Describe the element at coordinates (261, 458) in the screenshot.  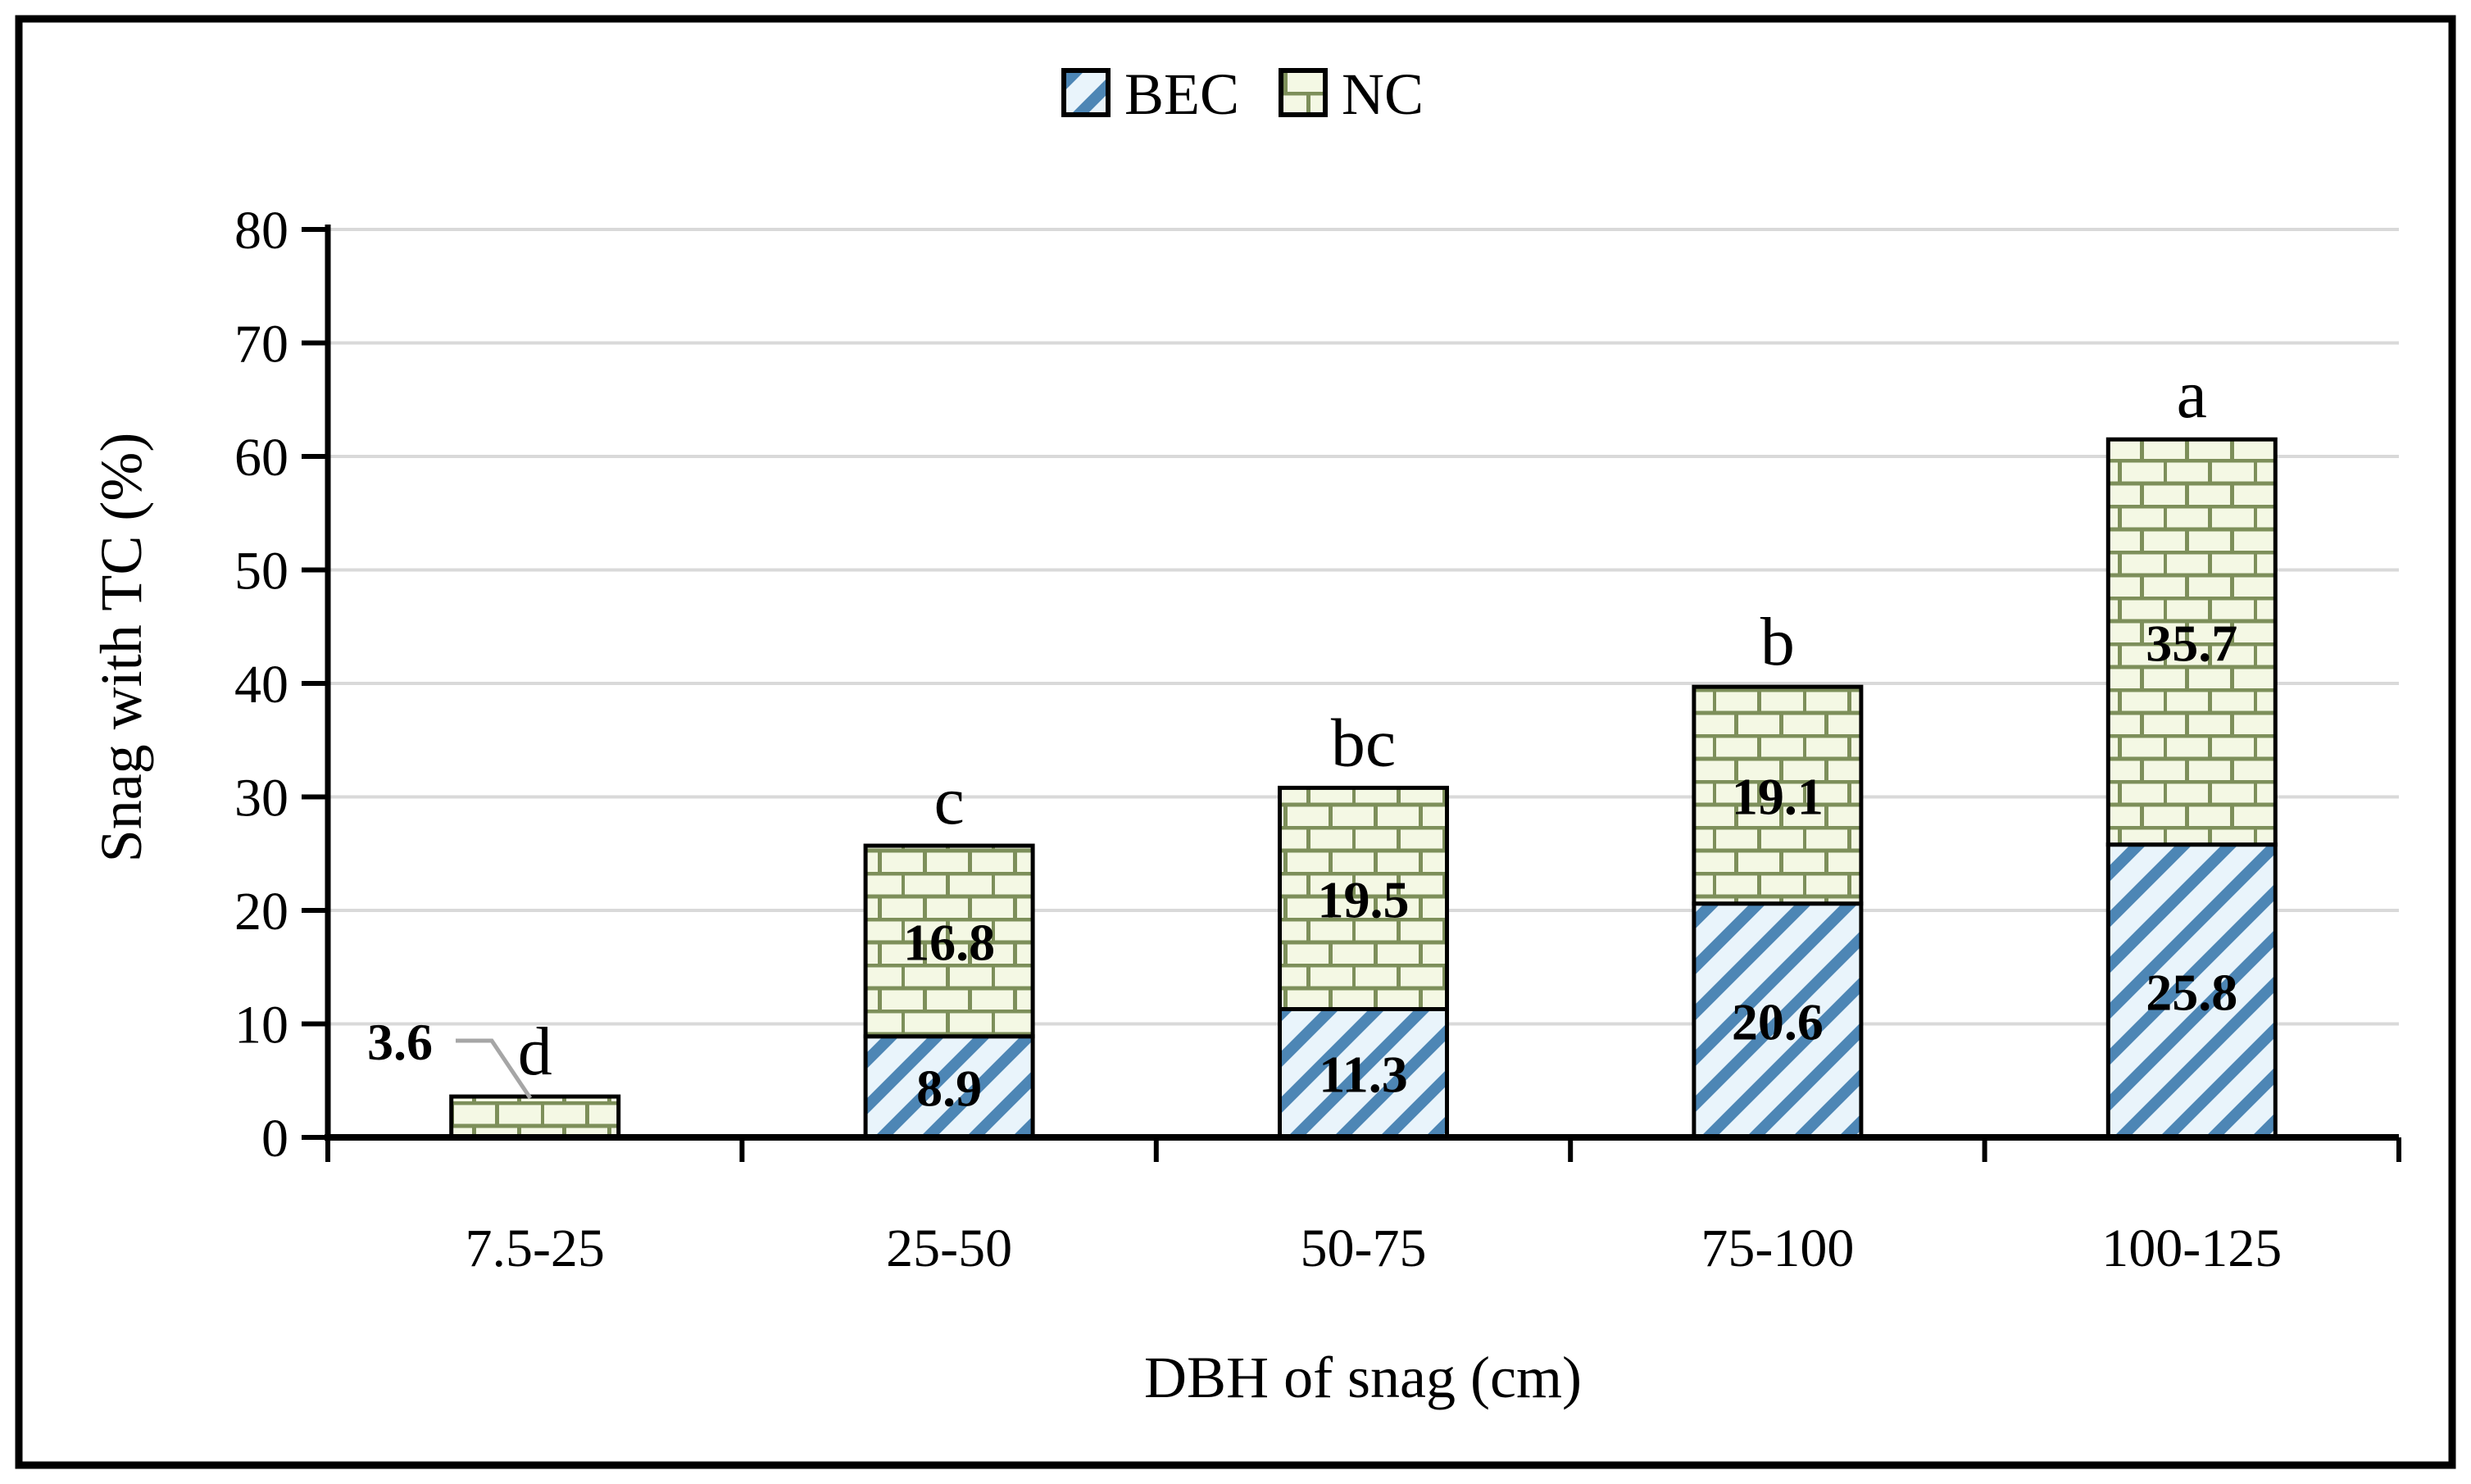
I see `y-tick-label-60: 60` at that location.